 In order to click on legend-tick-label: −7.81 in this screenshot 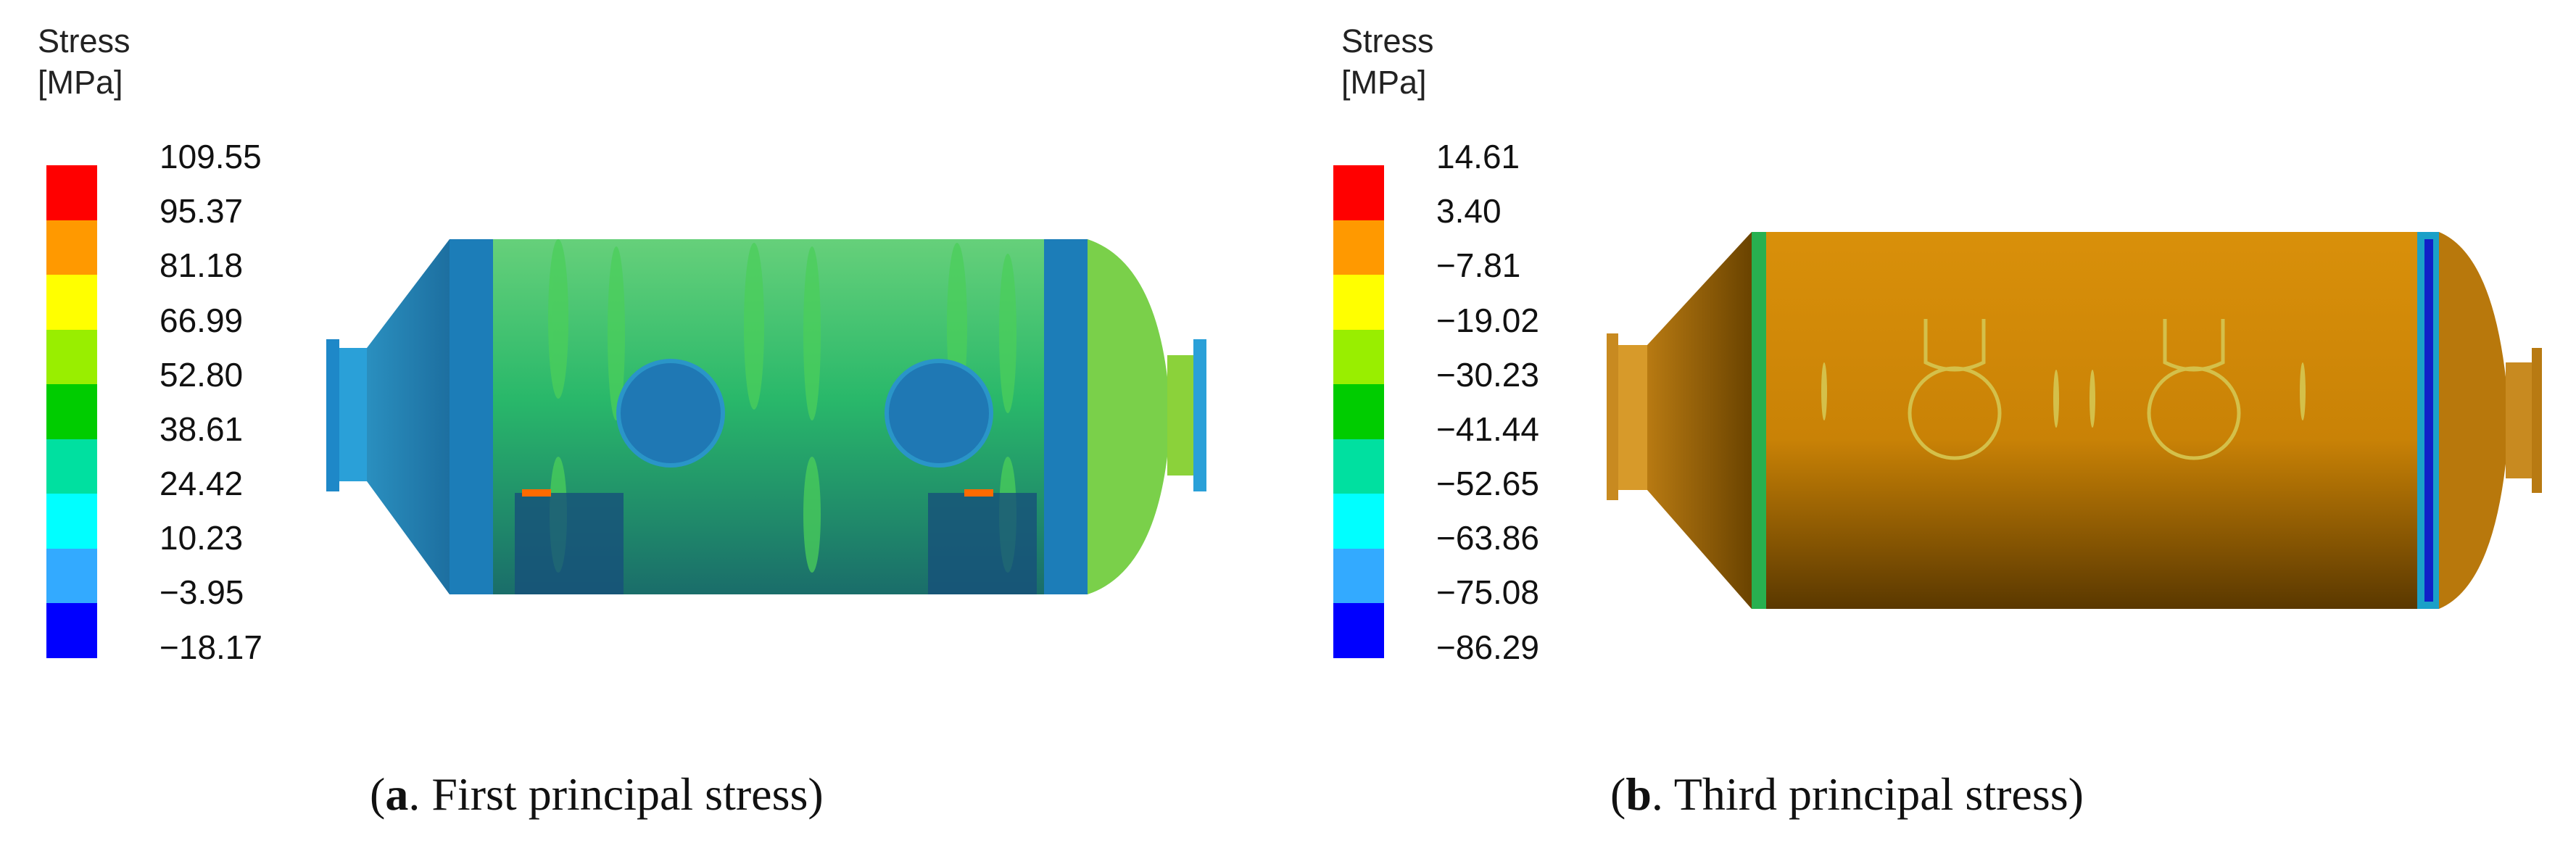, I will do `click(1479, 265)`.